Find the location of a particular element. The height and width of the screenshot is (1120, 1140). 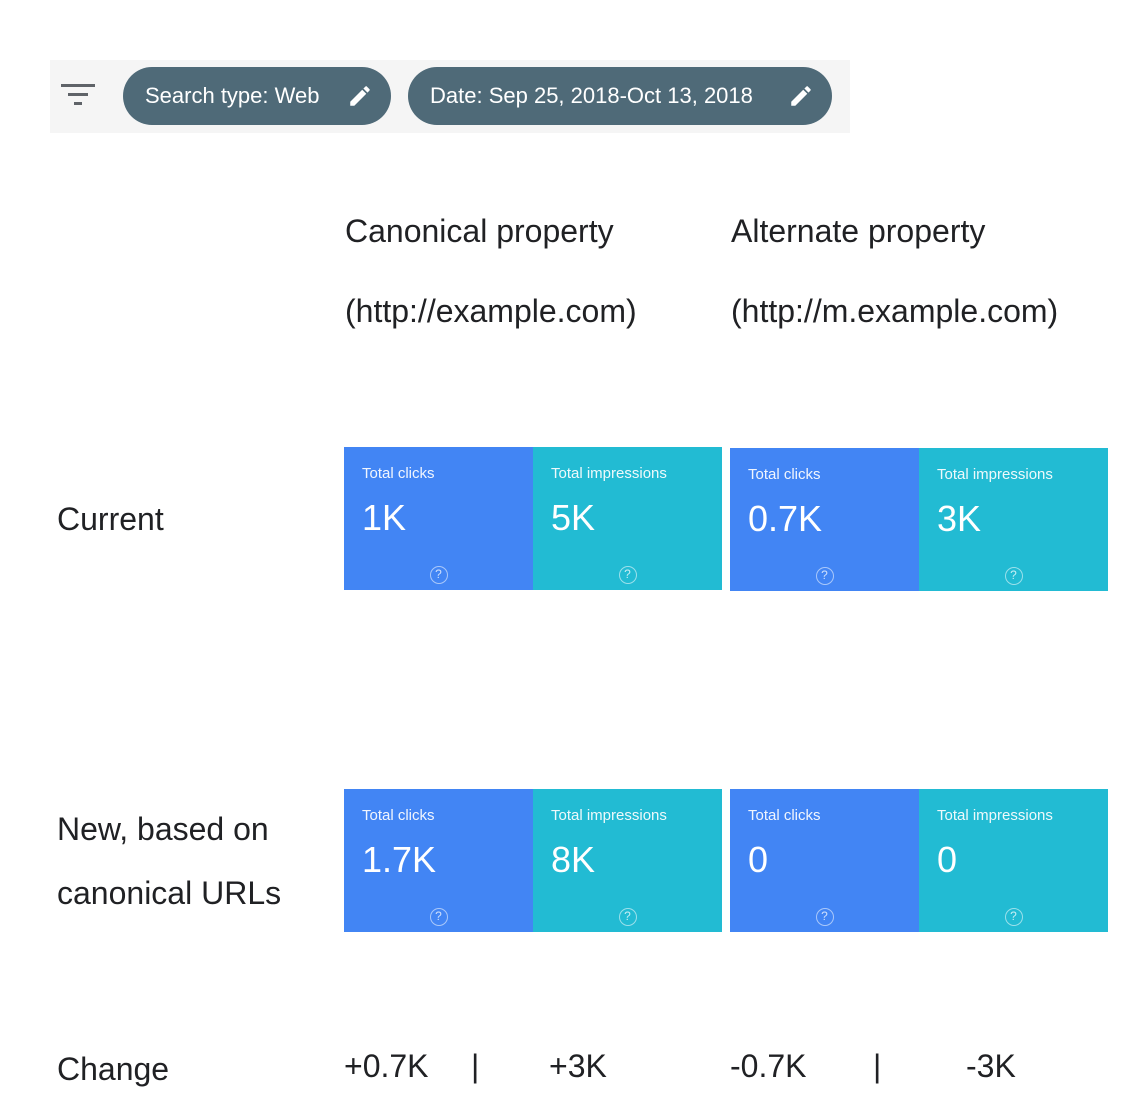

change-alternate-impressions: -3K is located at coordinates (991, 1066).